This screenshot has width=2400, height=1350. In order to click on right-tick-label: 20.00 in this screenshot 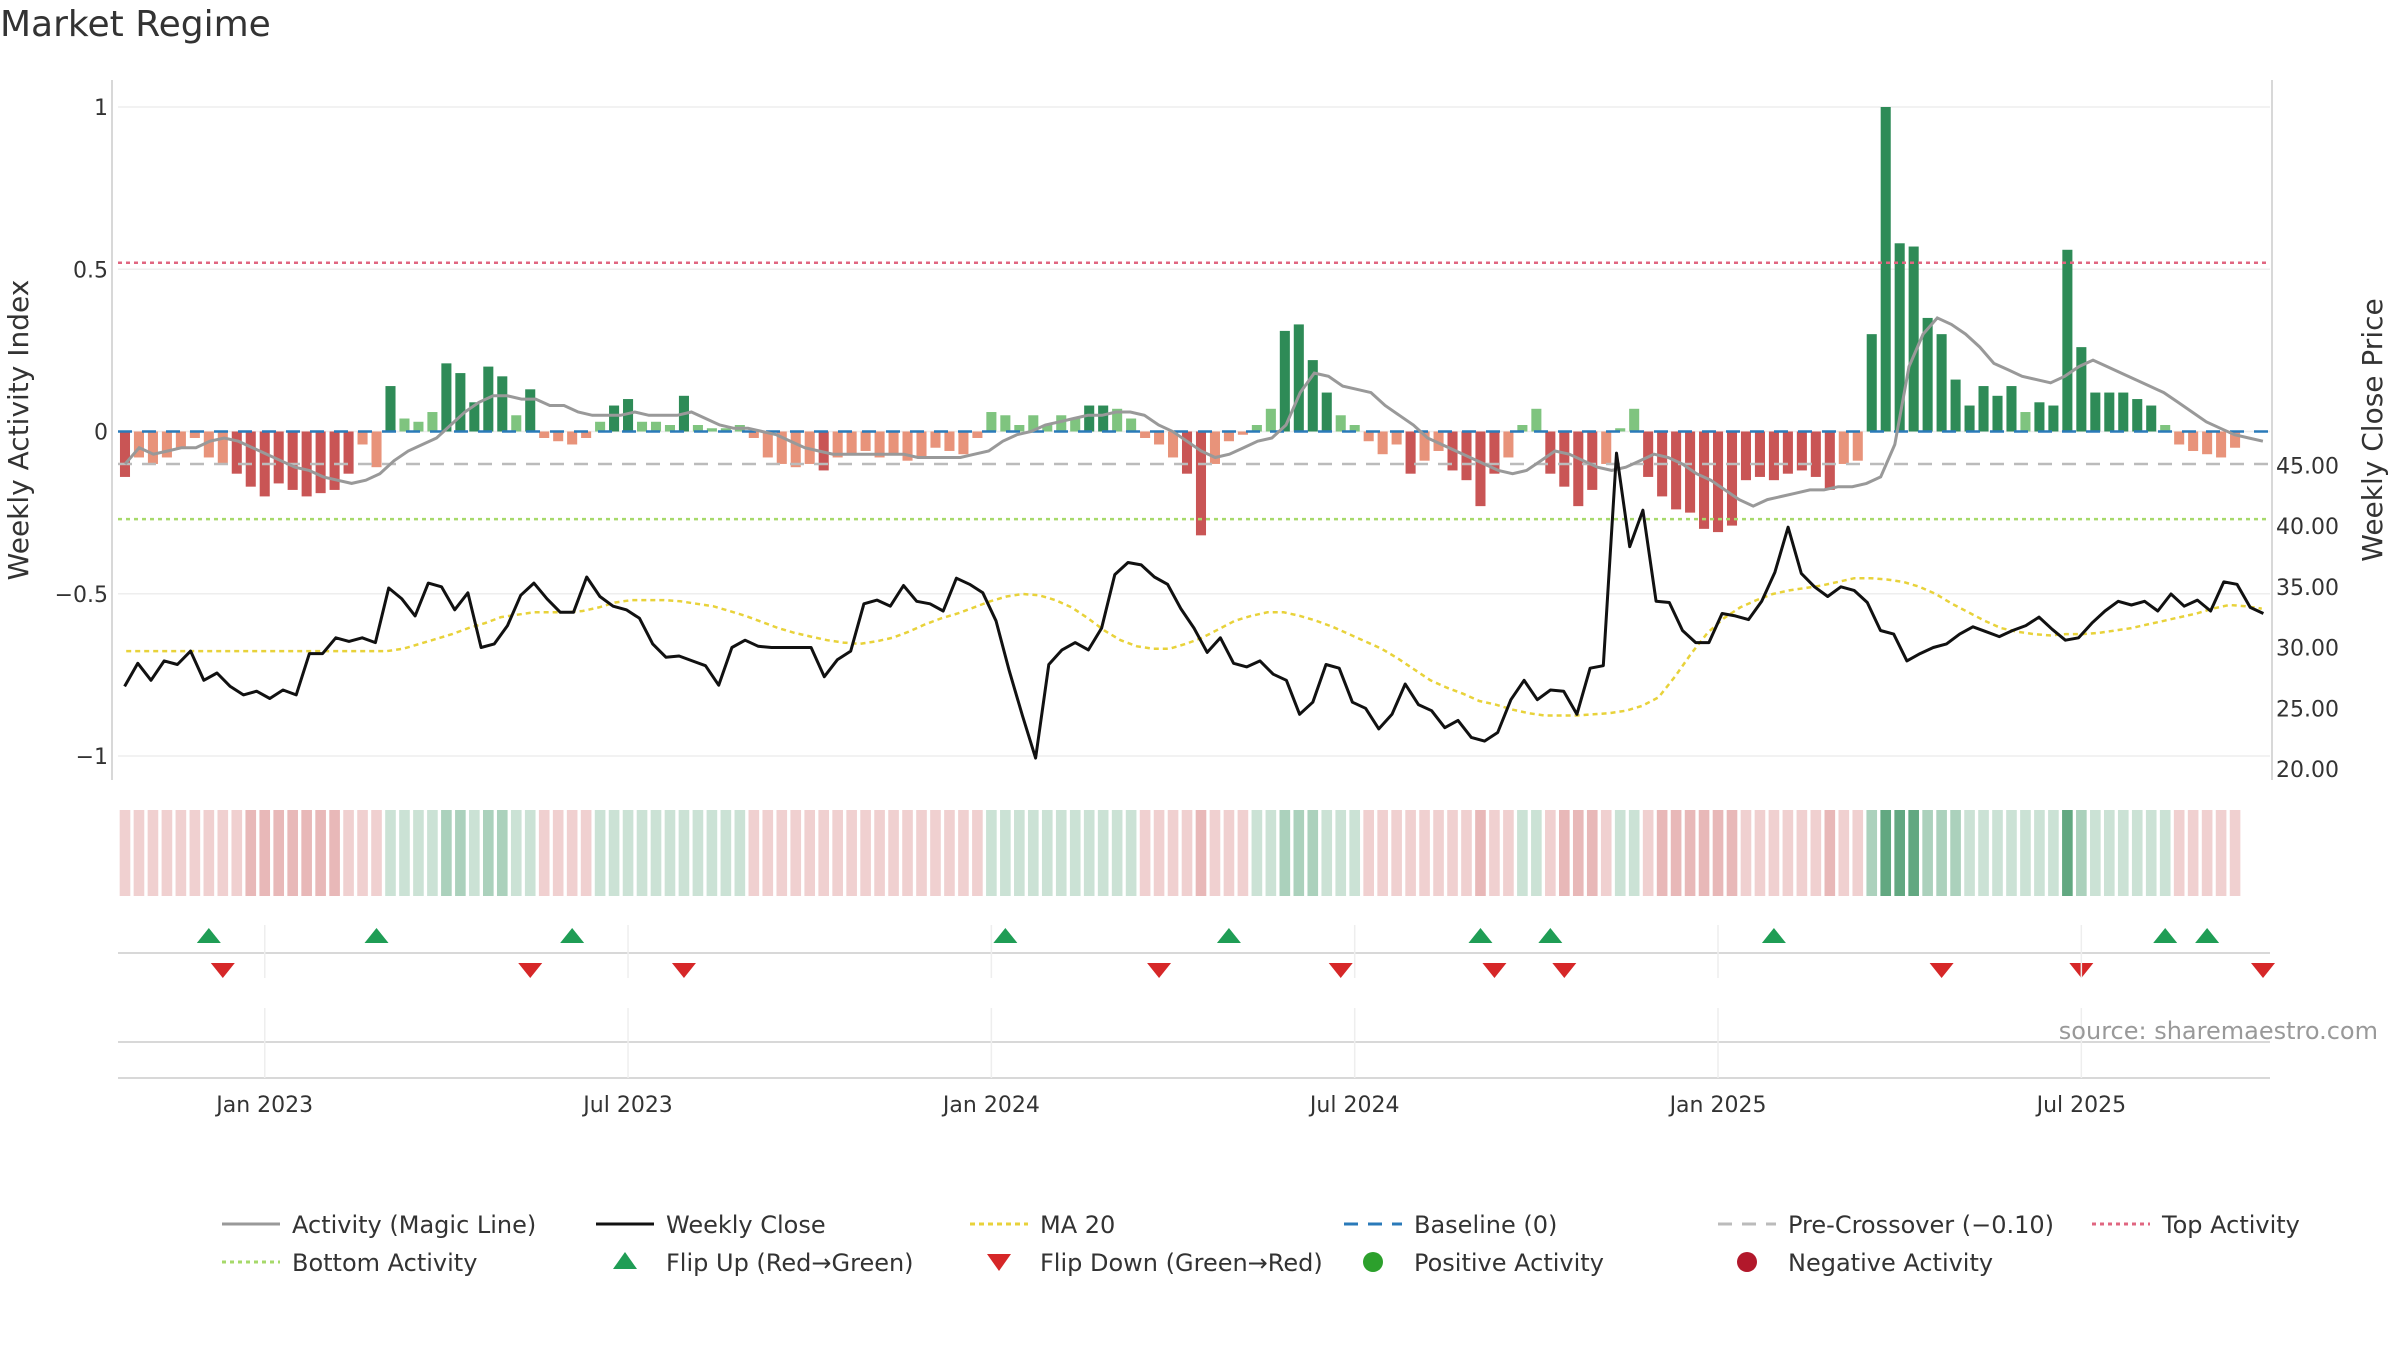, I will do `click(2307, 770)`.